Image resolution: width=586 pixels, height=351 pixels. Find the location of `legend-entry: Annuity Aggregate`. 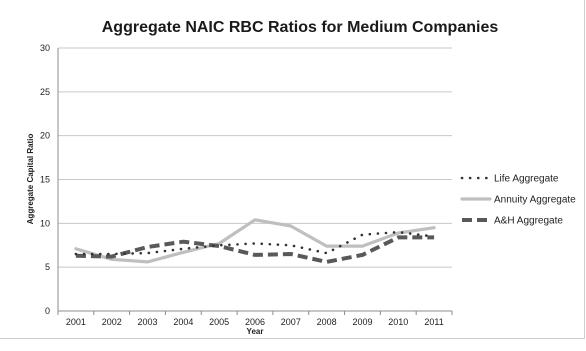

legend-entry: Annuity Aggregate is located at coordinates (518, 200).